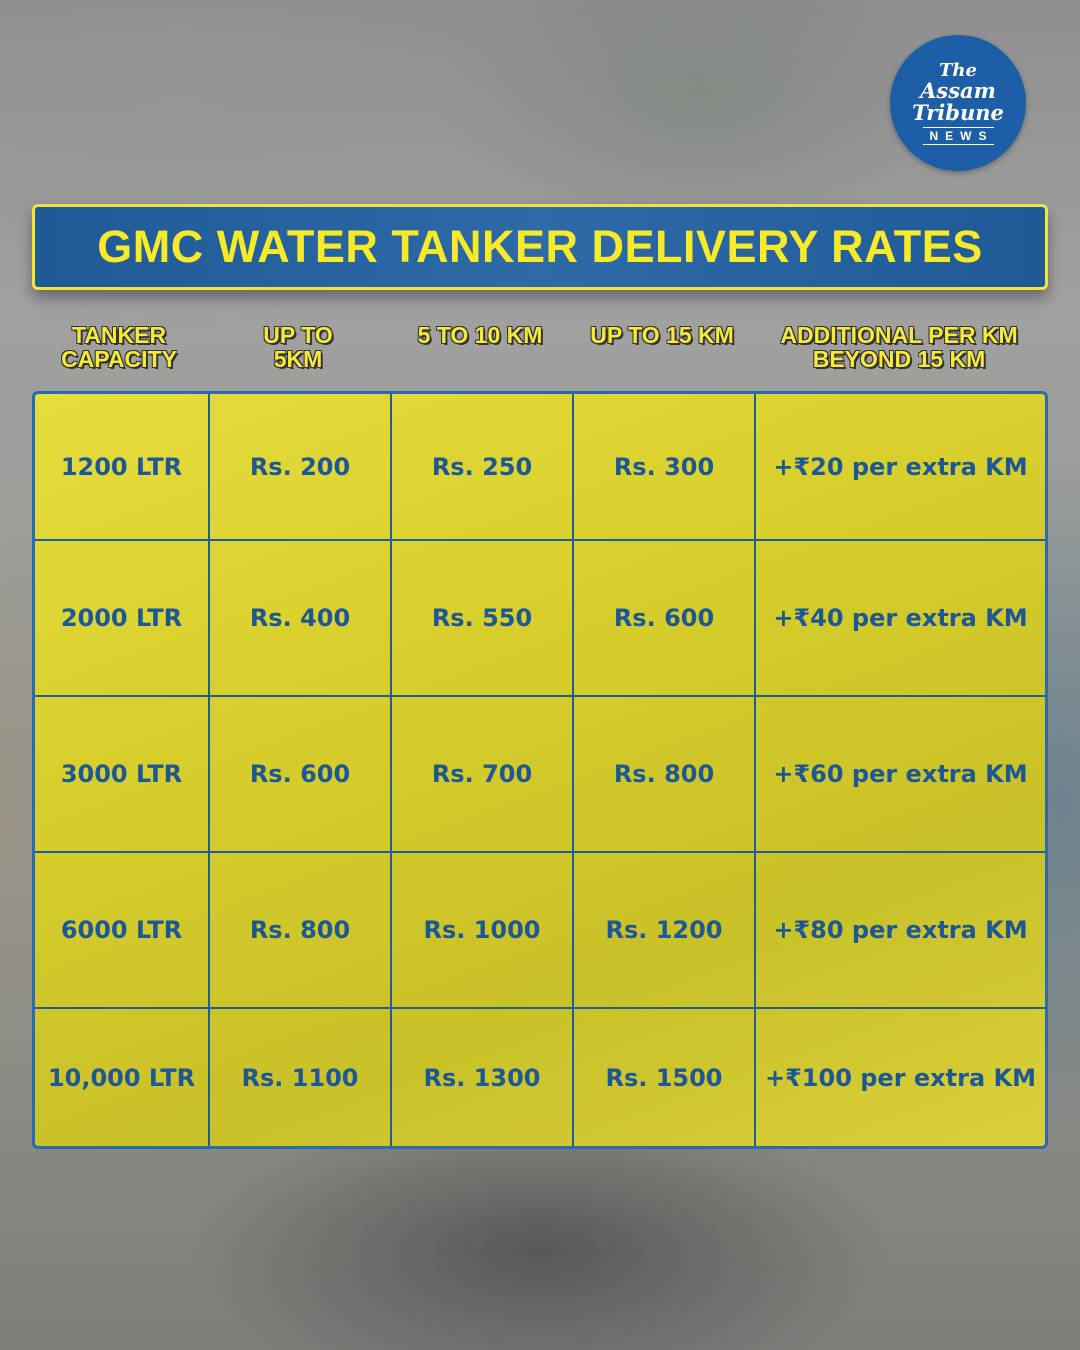  I want to click on extra-rate-cell: +₹80 per extra KM, so click(899, 930).